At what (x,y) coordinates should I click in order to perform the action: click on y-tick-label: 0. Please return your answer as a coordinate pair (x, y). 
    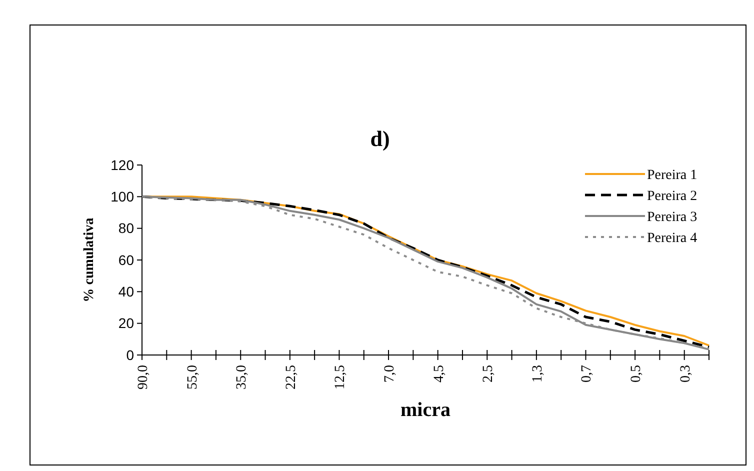
    Looking at the image, I should click on (130, 354).